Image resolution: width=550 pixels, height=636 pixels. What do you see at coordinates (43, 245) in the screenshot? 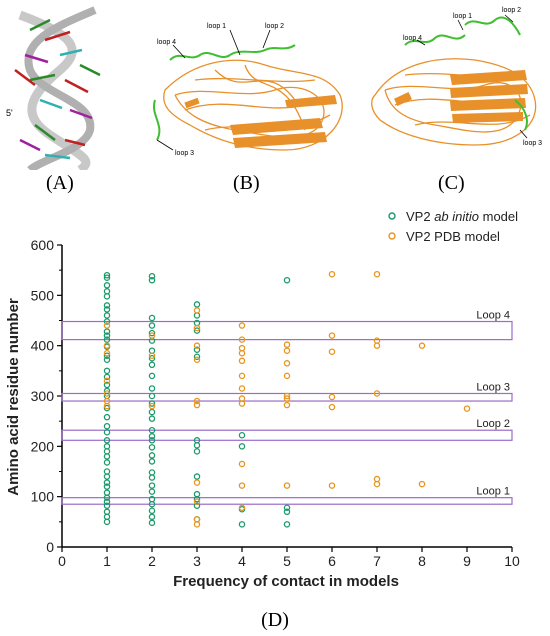
I see `y-tick-label: 600` at bounding box center [43, 245].